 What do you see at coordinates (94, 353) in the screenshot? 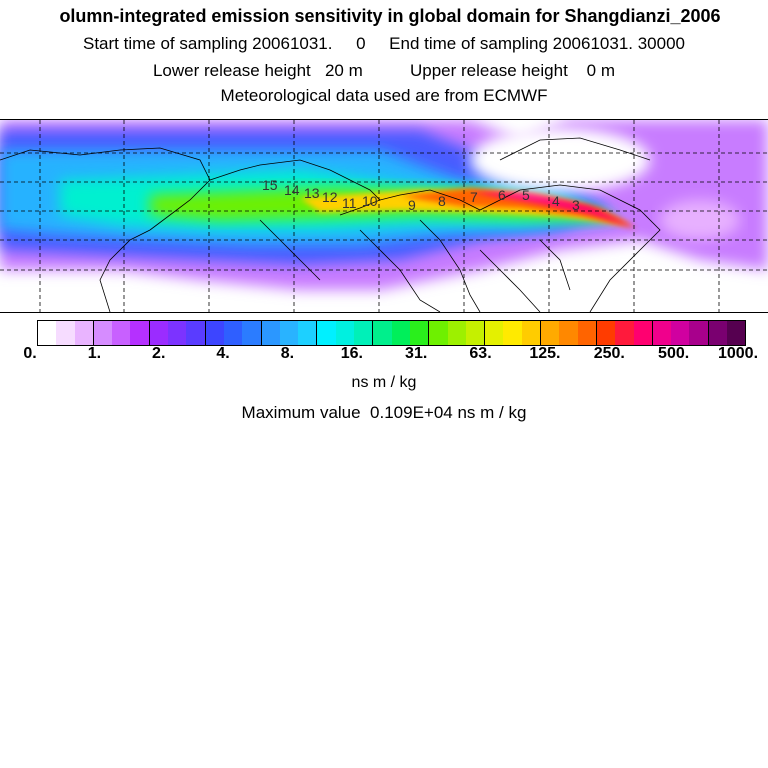
I see `colorbar-tick-label: 1.` at bounding box center [94, 353].